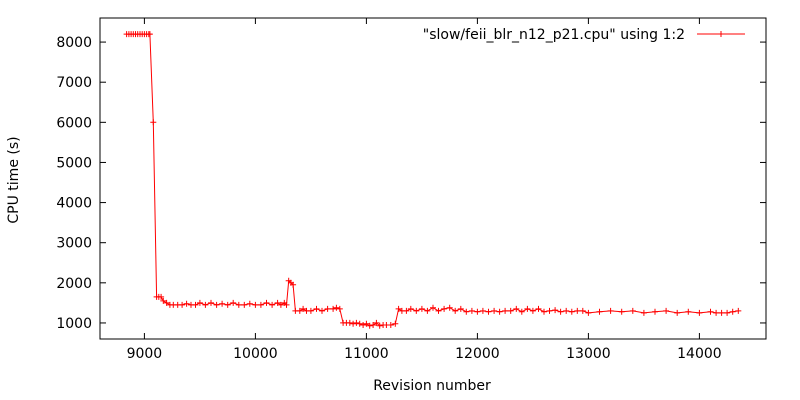 The width and height of the screenshot is (800, 400). Describe the element at coordinates (554, 35) in the screenshot. I see `legend-series-label: "slow/feii_blr_n12_p21.cpu" using 1:2` at that location.